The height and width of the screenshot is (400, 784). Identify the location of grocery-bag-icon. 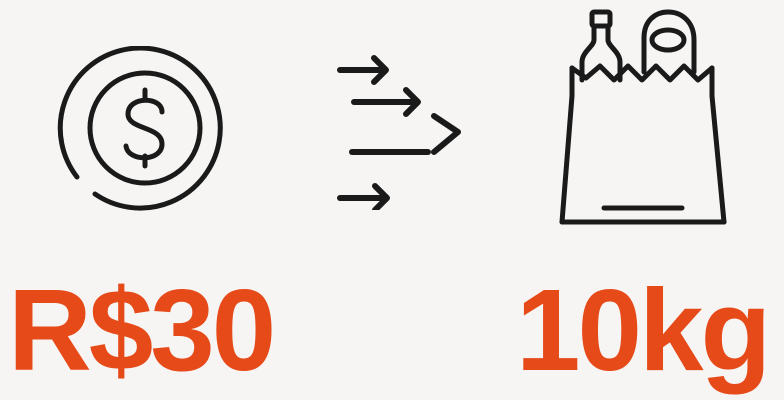
(643, 120).